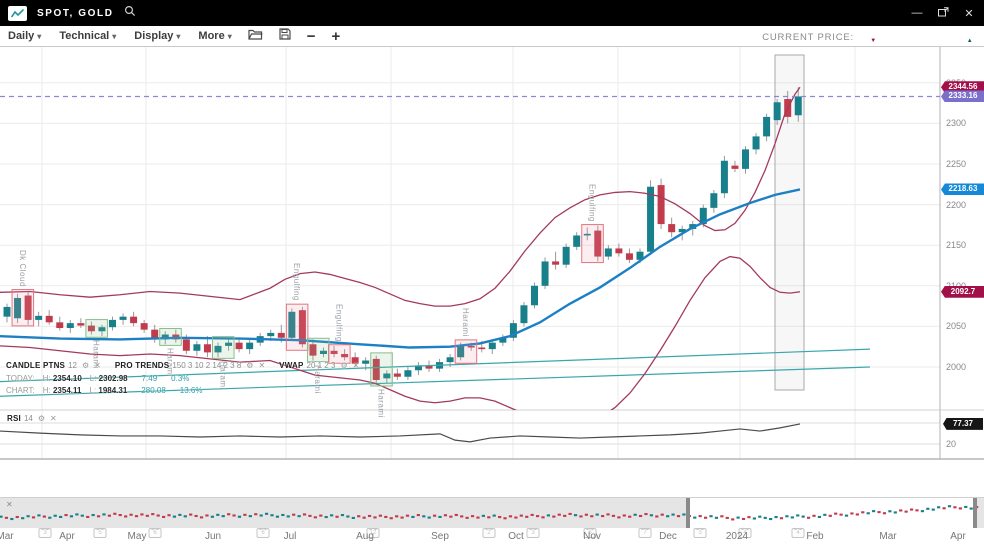 Image resolution: width=984 pixels, height=545 pixels. What do you see at coordinates (336, 36) in the screenshot?
I see `zoom-in-button: +` at bounding box center [336, 36].